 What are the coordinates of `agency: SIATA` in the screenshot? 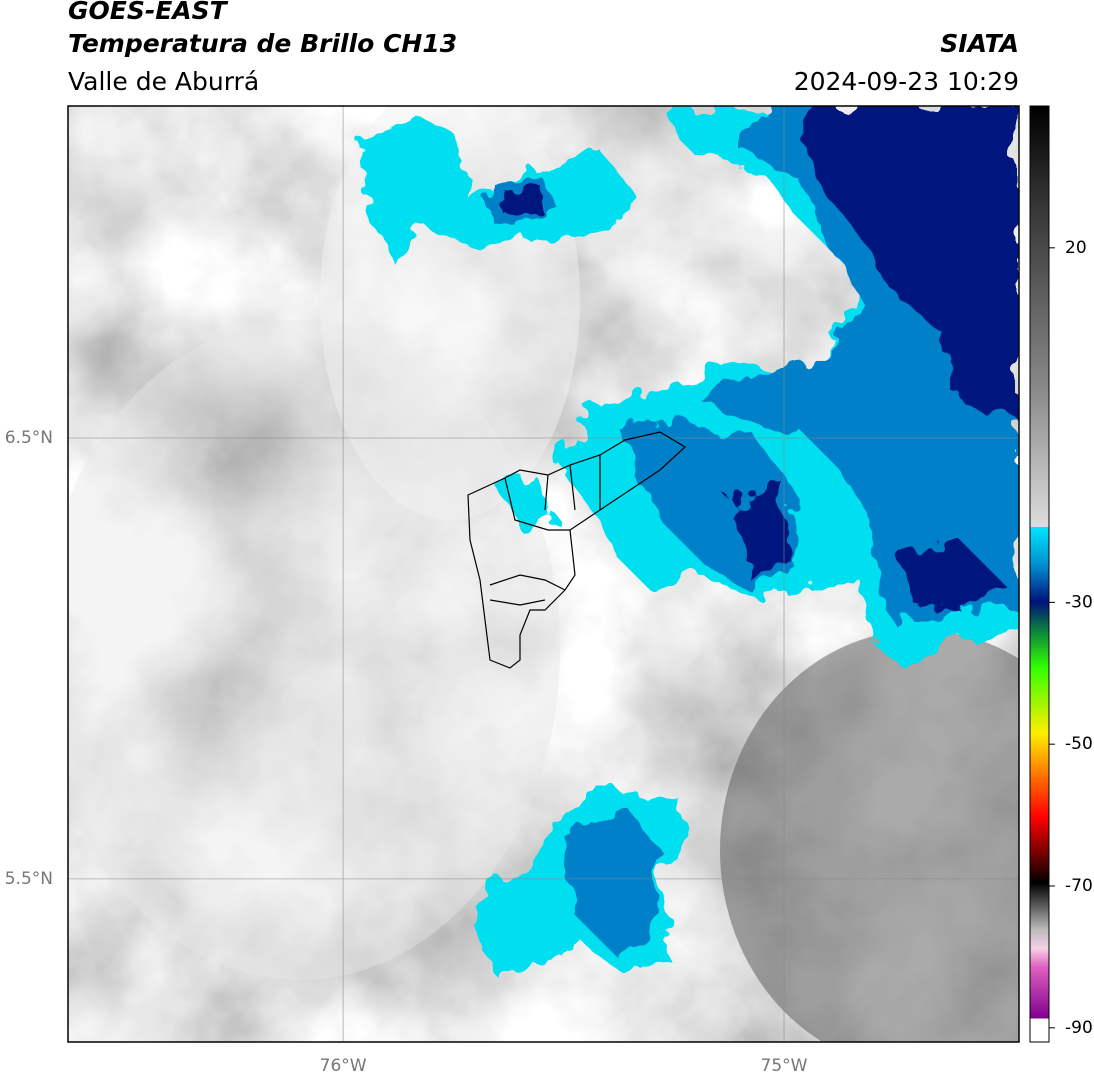 It's located at (979, 43).